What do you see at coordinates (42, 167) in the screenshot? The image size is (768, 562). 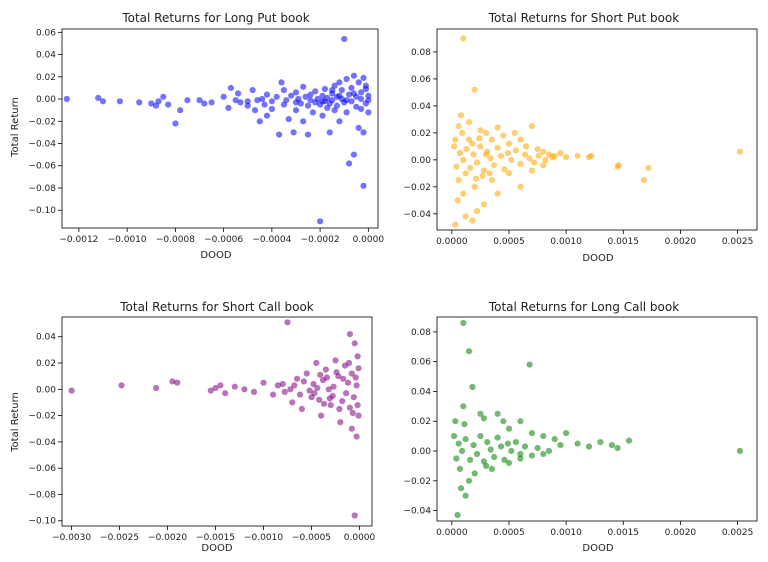 I see `y-tick-label: −0.06` at bounding box center [42, 167].